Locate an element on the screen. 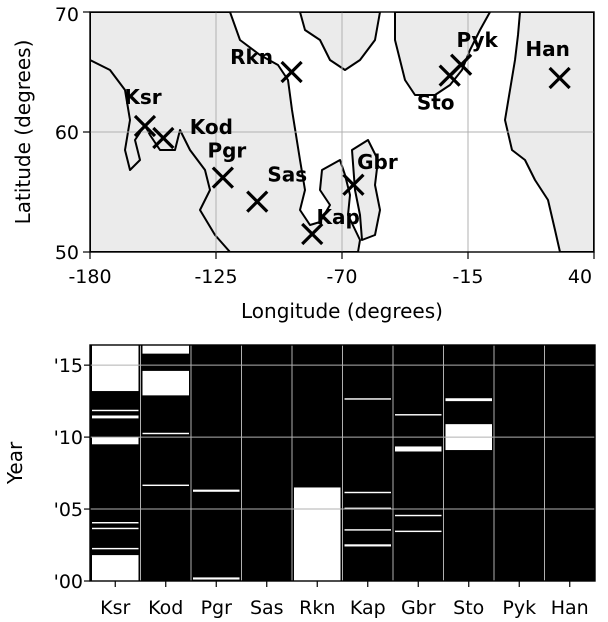 This screenshot has width=608, height=622. station-marker-pyk: Pyk is located at coordinates (474, 52).